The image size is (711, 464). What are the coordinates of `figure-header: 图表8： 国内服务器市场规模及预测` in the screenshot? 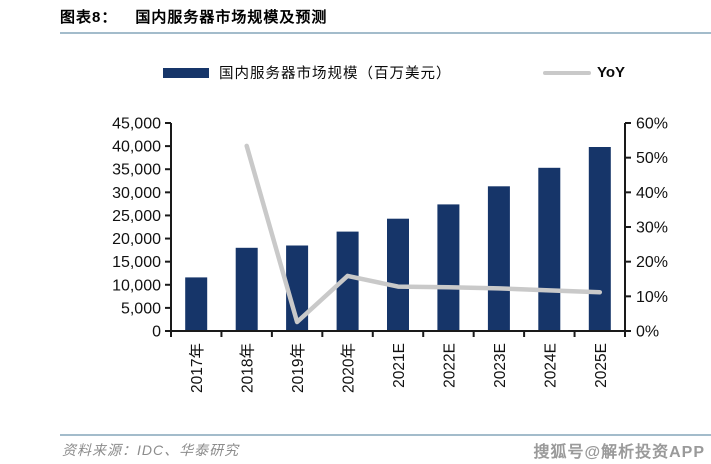 It's located at (385, 20).